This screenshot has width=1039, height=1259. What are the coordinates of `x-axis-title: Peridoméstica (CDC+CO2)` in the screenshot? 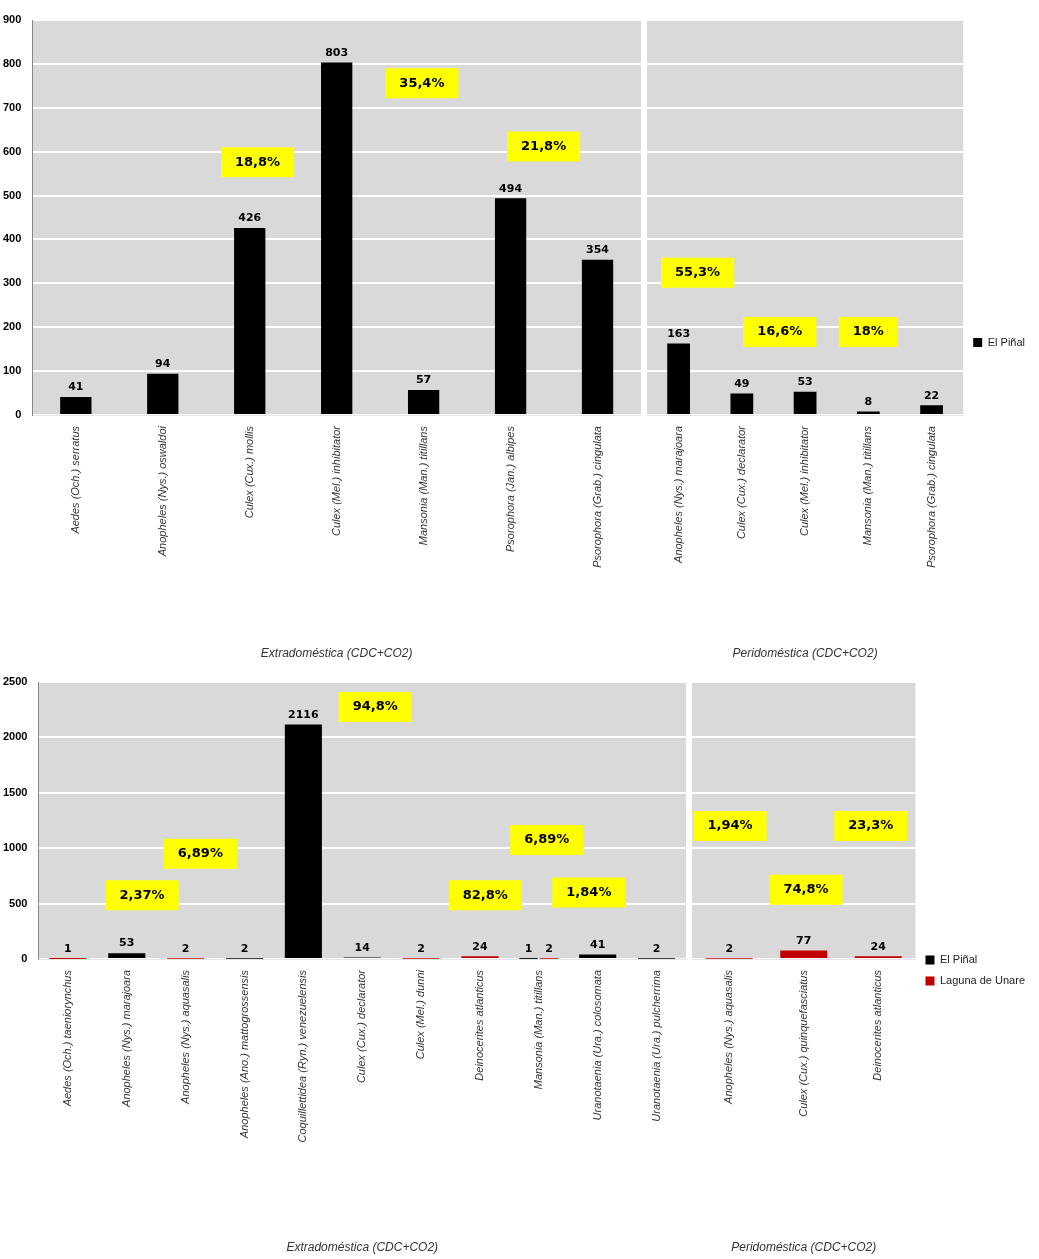 It's located at (804, 1247).